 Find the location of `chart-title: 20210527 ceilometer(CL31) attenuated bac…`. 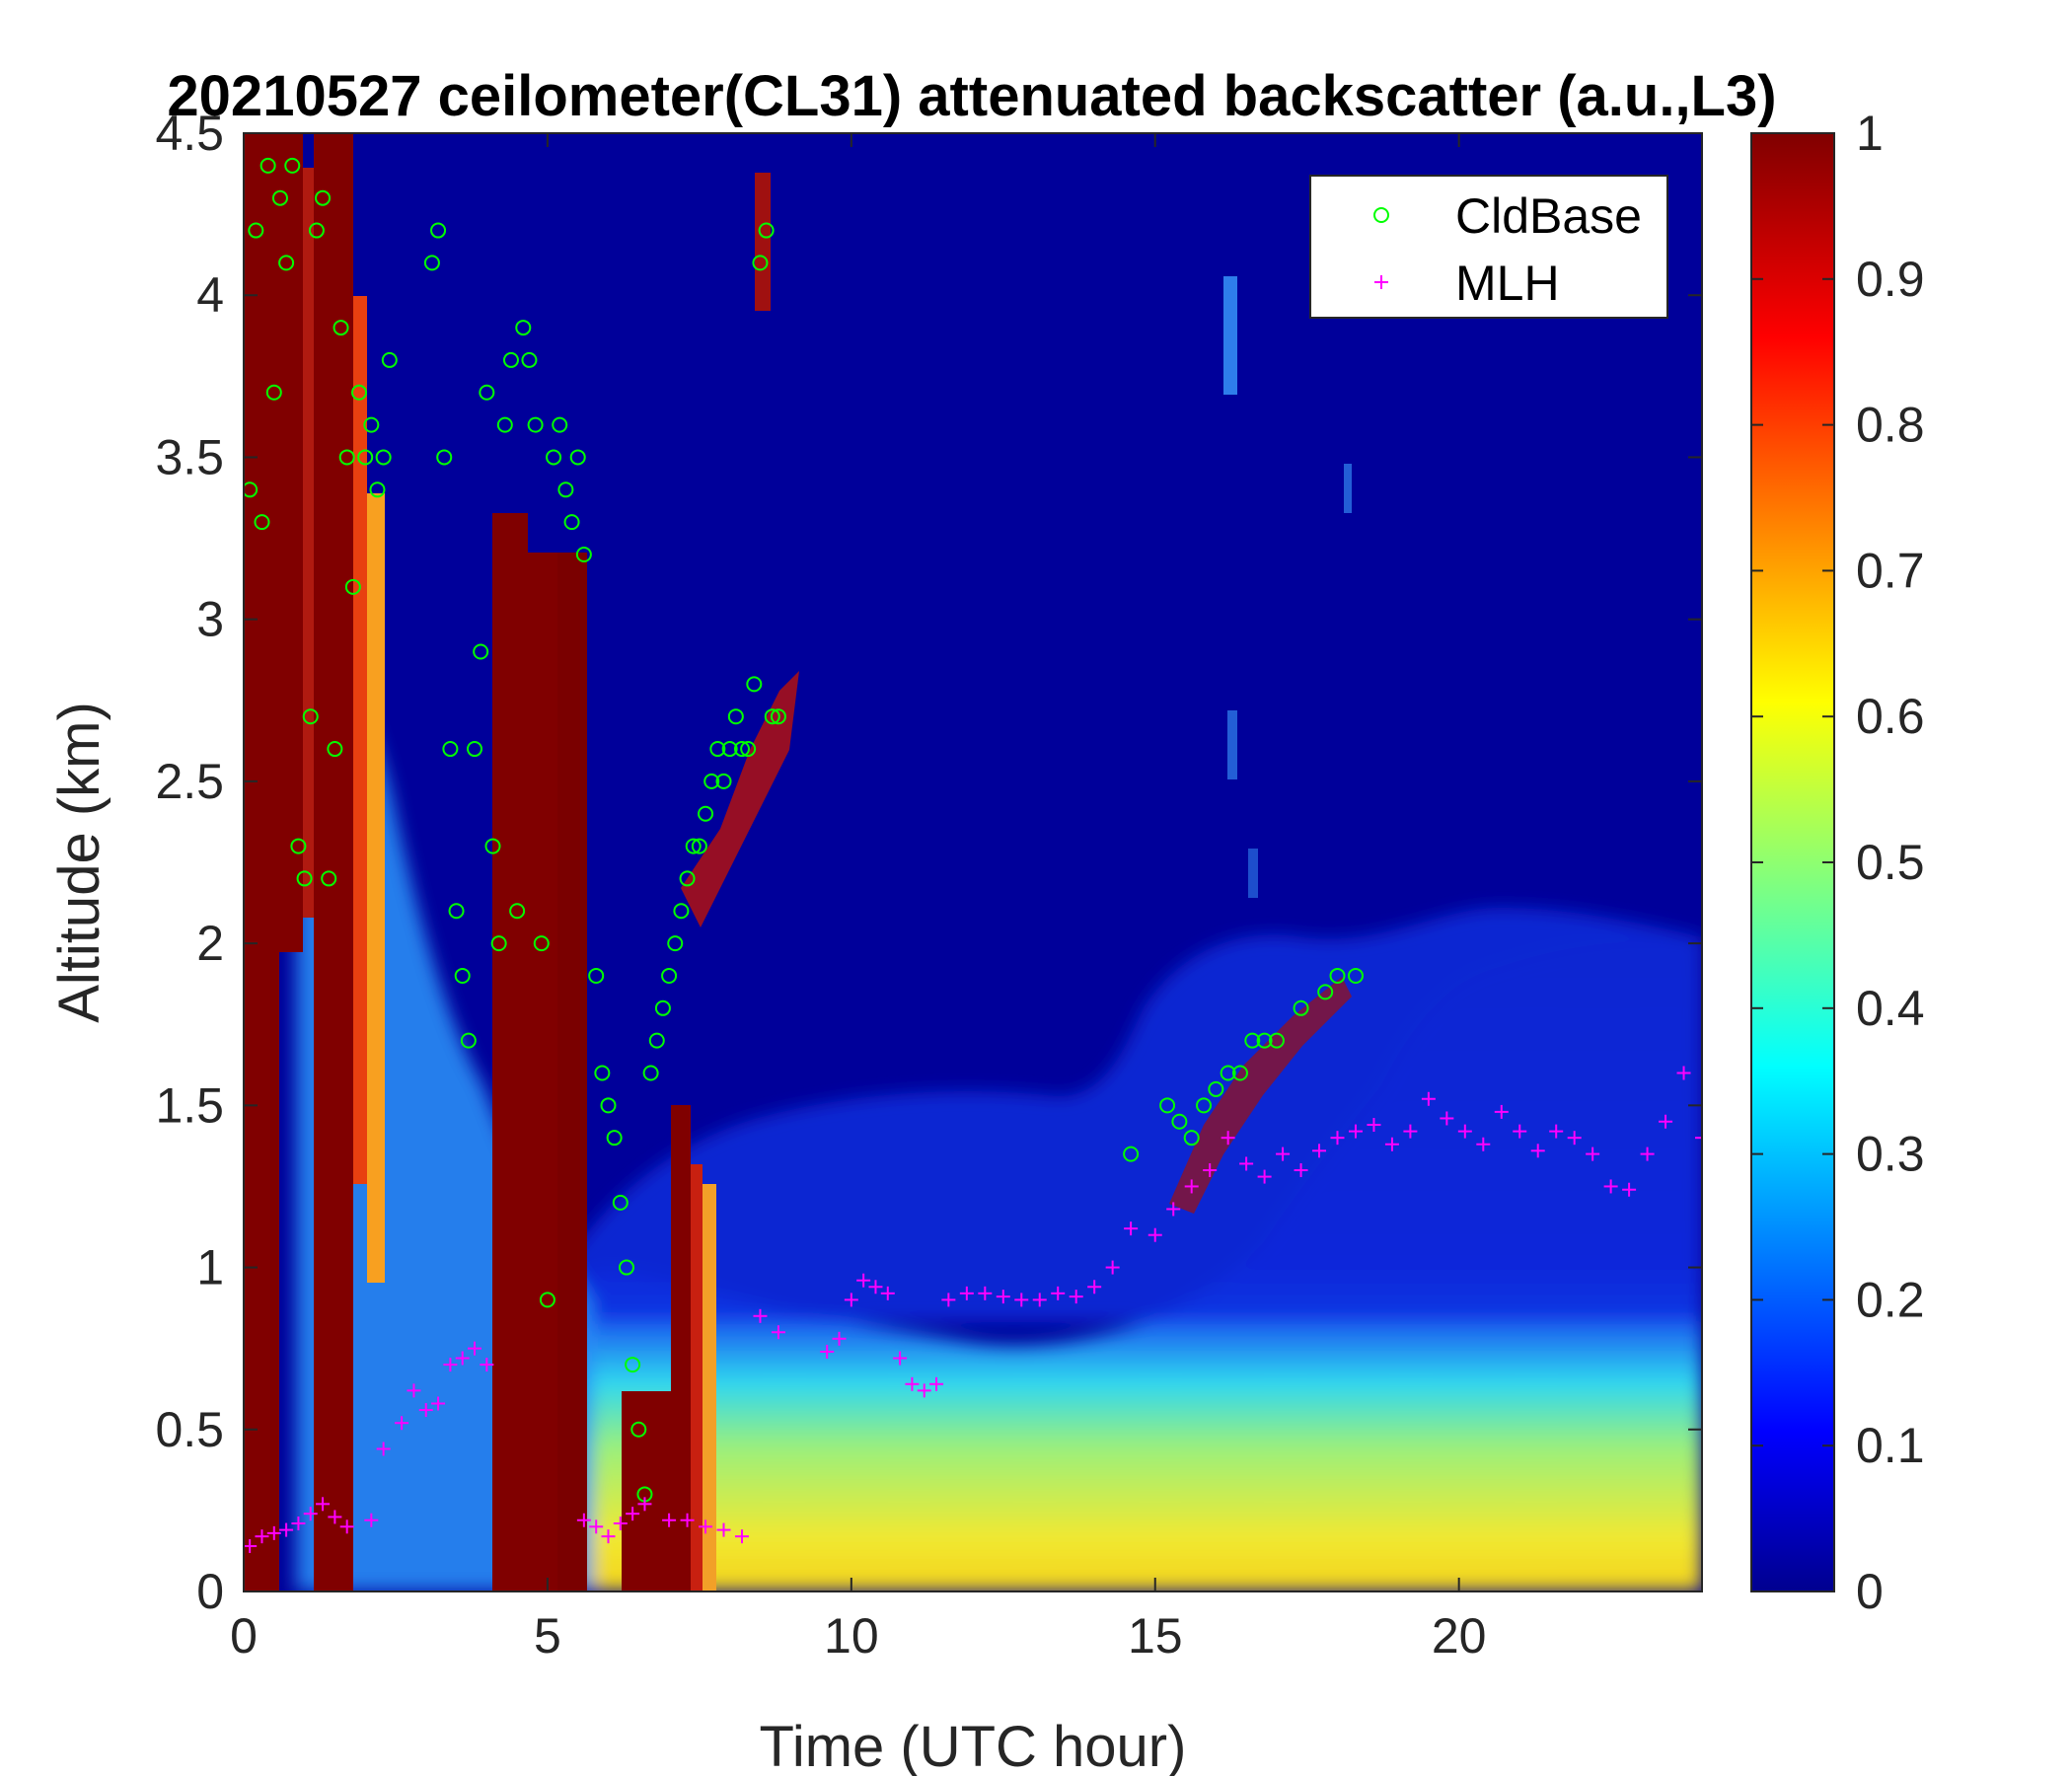

chart-title: 20210527 ceilometer(CL31) attenuated bac… is located at coordinates (972, 96).